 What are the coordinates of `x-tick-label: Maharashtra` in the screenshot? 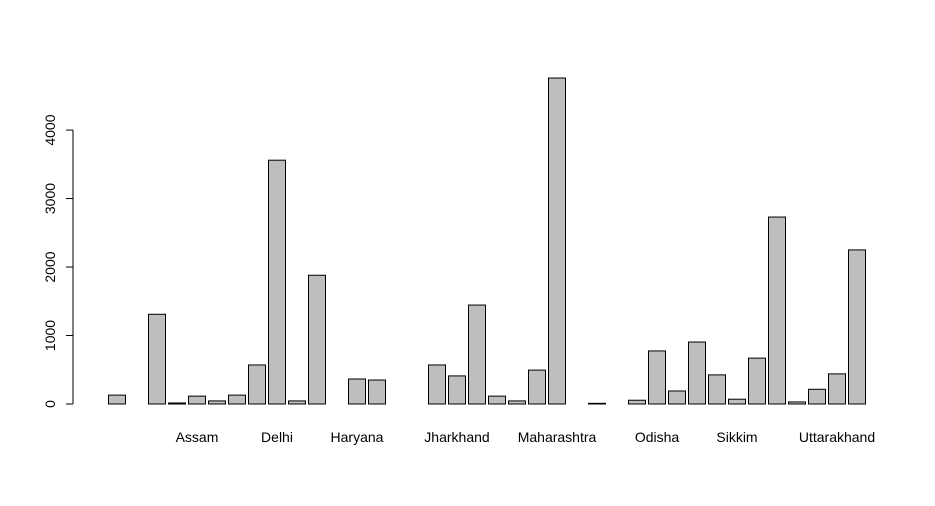 It's located at (557, 437).